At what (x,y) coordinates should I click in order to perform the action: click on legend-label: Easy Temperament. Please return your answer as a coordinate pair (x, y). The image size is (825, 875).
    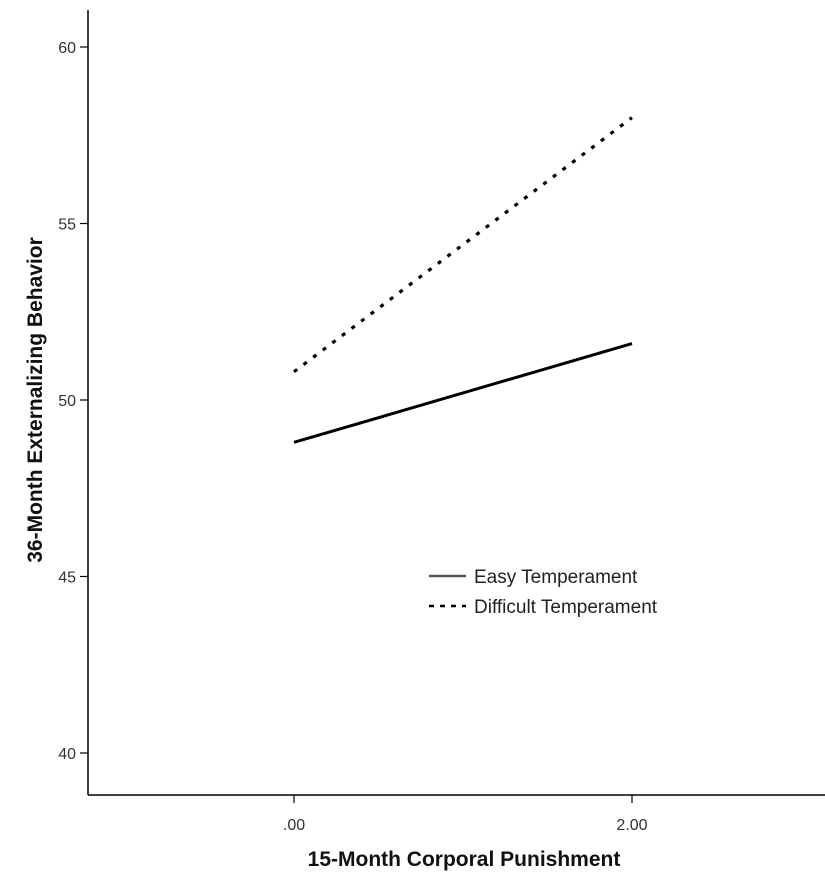
    Looking at the image, I should click on (556, 577).